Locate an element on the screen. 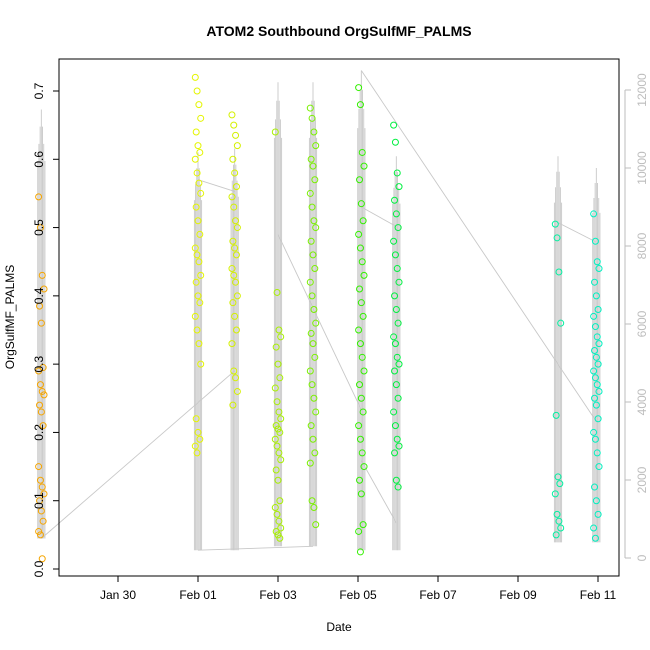 This screenshot has height=650, width=650. right-tick-label: 8000 is located at coordinates (642, 245).